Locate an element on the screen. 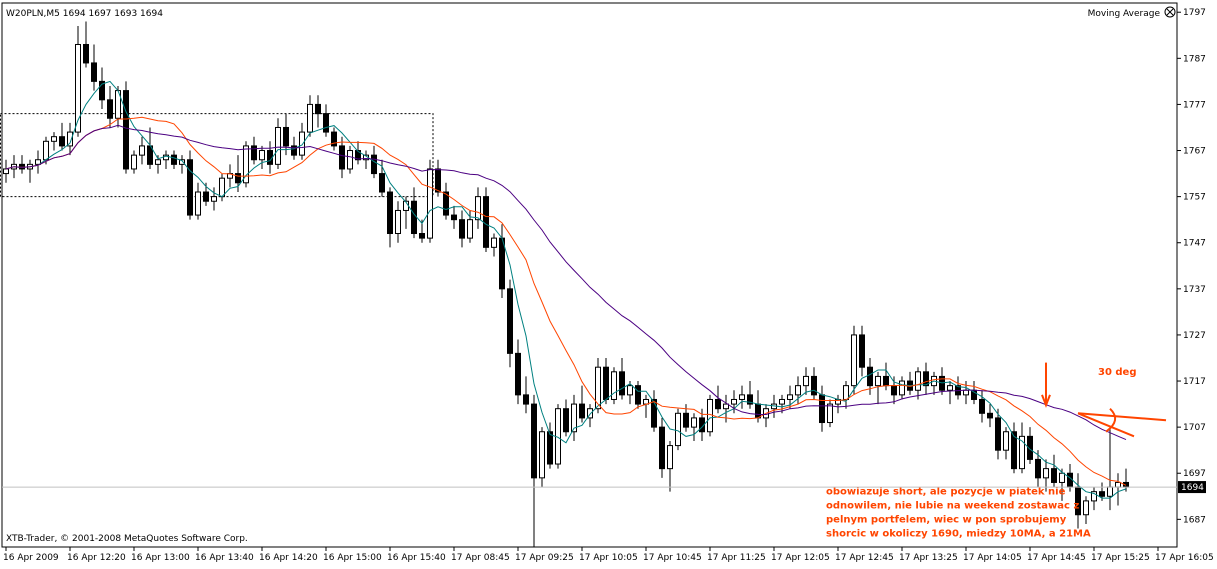 The height and width of the screenshot is (569, 1217). x-tick-label: 17 Apr 11:25 is located at coordinates (736, 558).